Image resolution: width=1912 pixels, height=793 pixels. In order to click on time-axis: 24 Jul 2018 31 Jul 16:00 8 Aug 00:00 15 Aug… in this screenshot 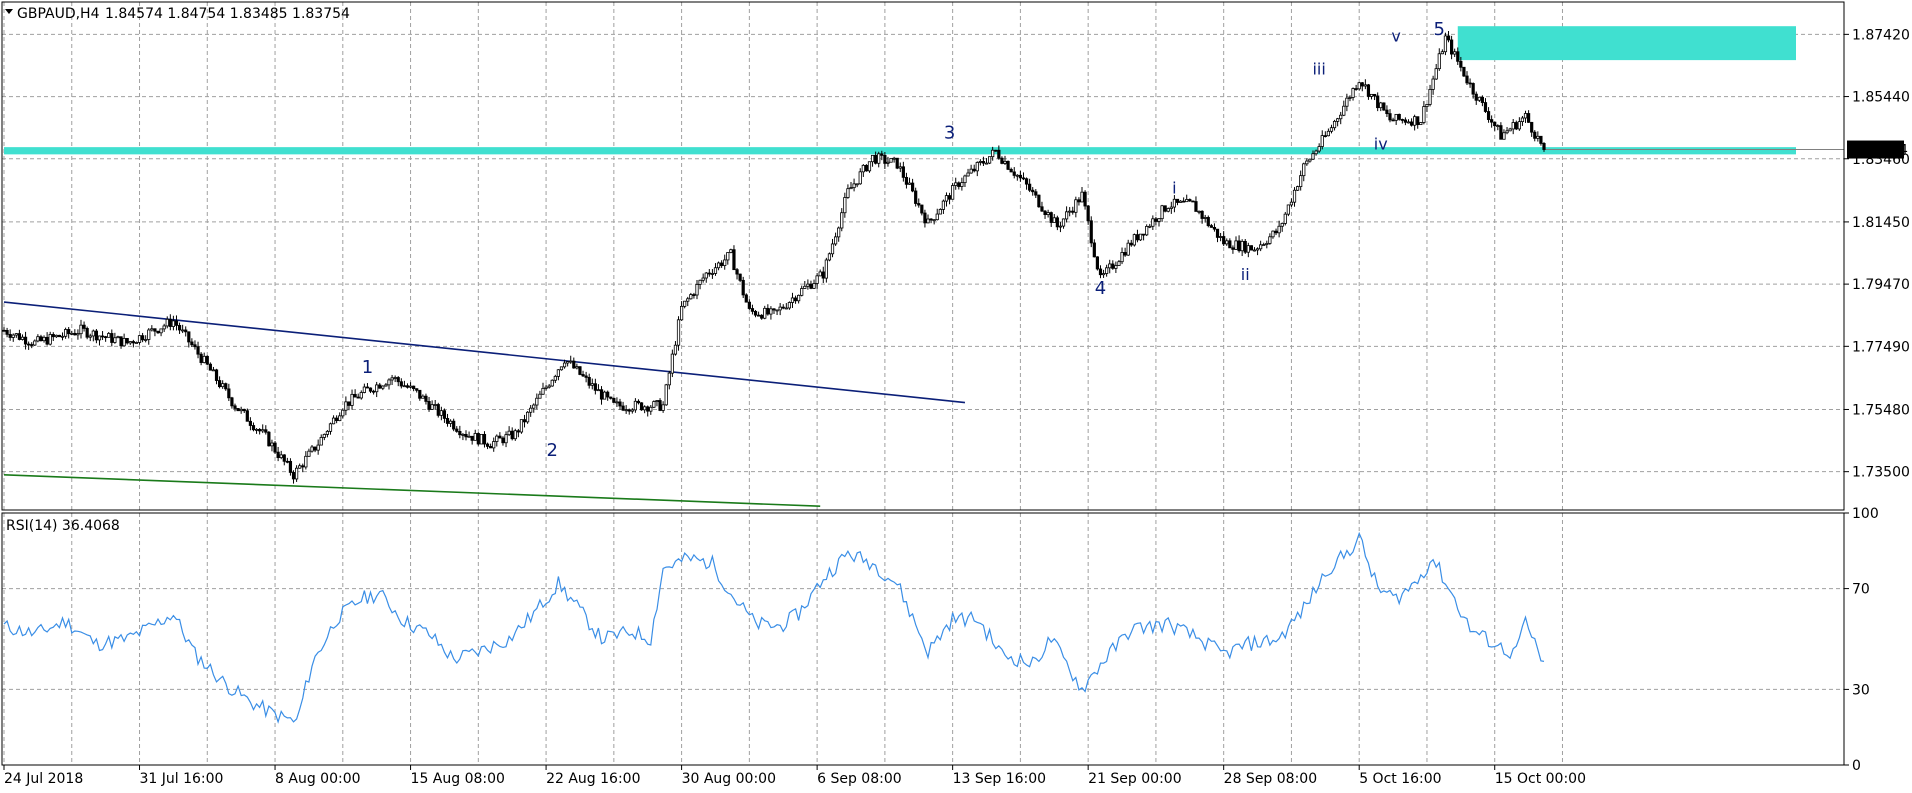, I will do `click(794, 776)`.